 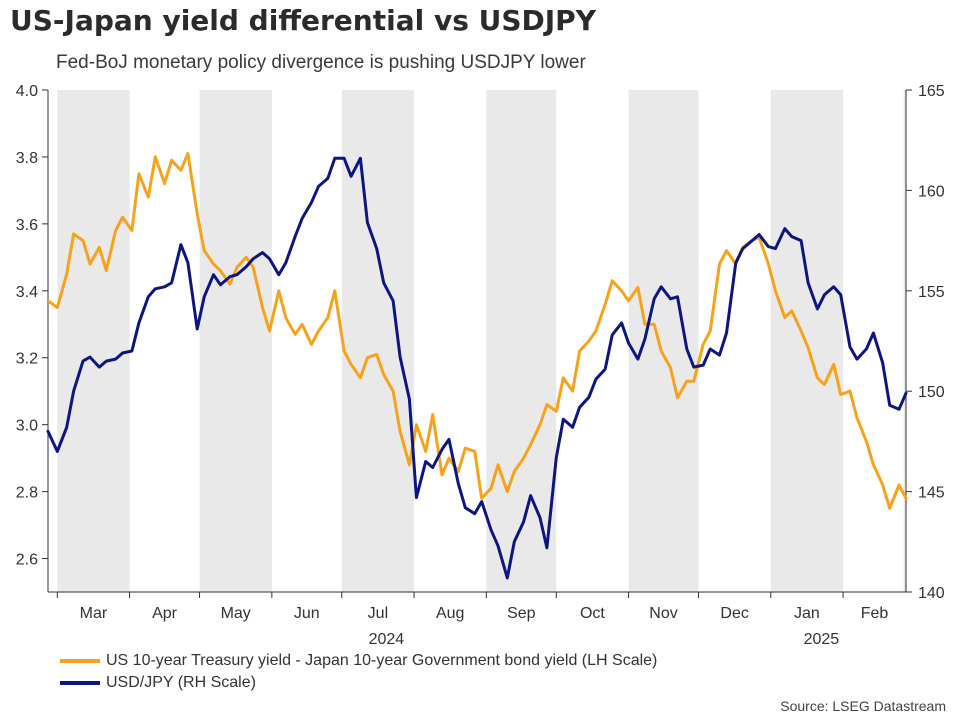 What do you see at coordinates (807, 613) in the screenshot?
I see `x-tick-label: Jan` at bounding box center [807, 613].